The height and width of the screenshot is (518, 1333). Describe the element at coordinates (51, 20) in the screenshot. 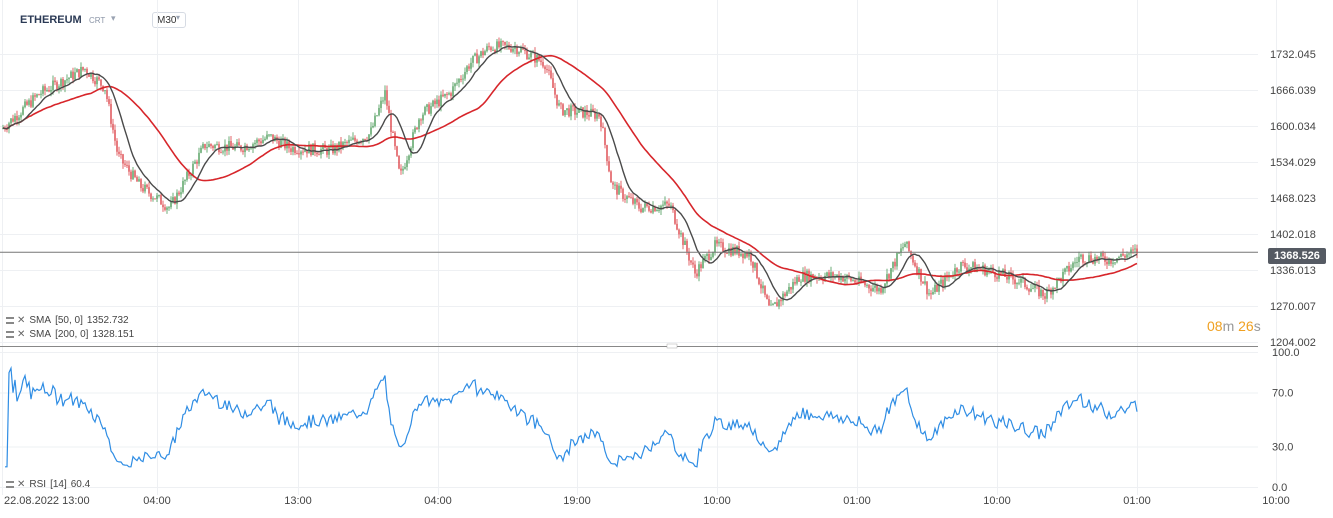

I see `instrument-name: ETHEREUM` at that location.